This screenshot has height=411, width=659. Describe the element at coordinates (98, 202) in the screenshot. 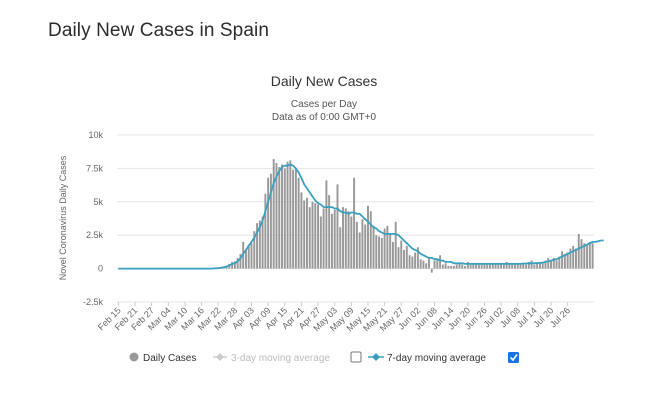

I see `y-tick-label: 5k` at that location.